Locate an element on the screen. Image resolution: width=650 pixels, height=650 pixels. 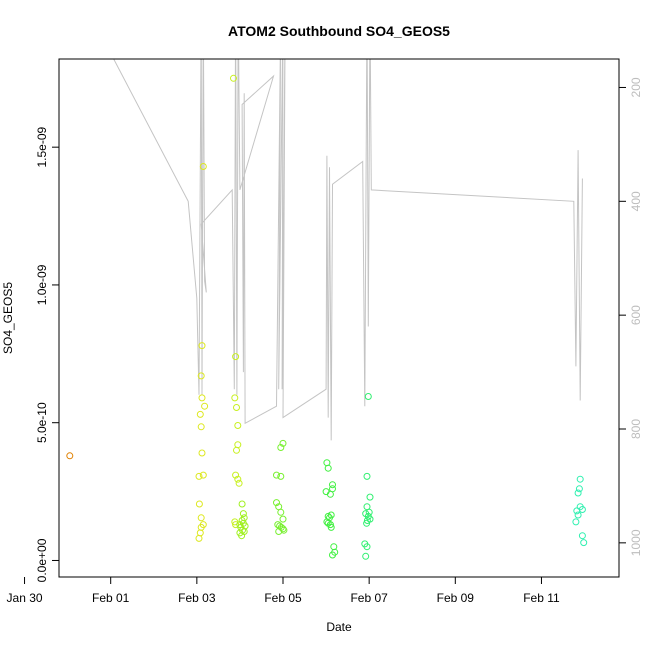
x-tick-label: Feb 09 is located at coordinates (456, 598).